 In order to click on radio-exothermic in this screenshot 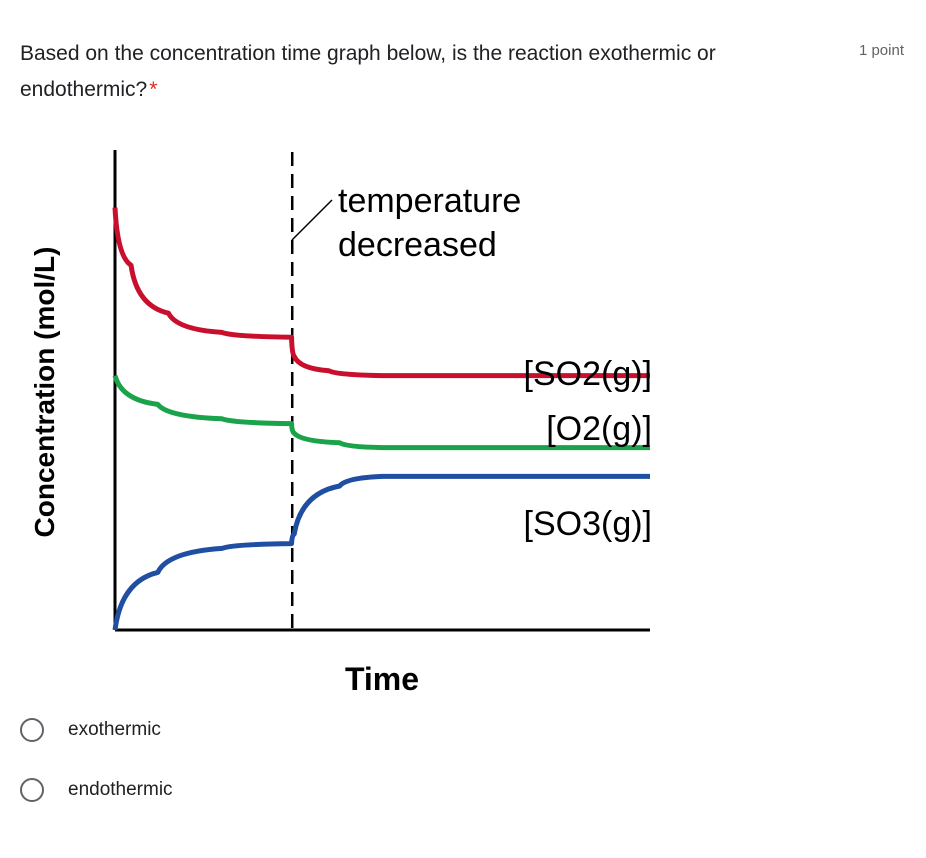, I will do `click(32, 730)`.